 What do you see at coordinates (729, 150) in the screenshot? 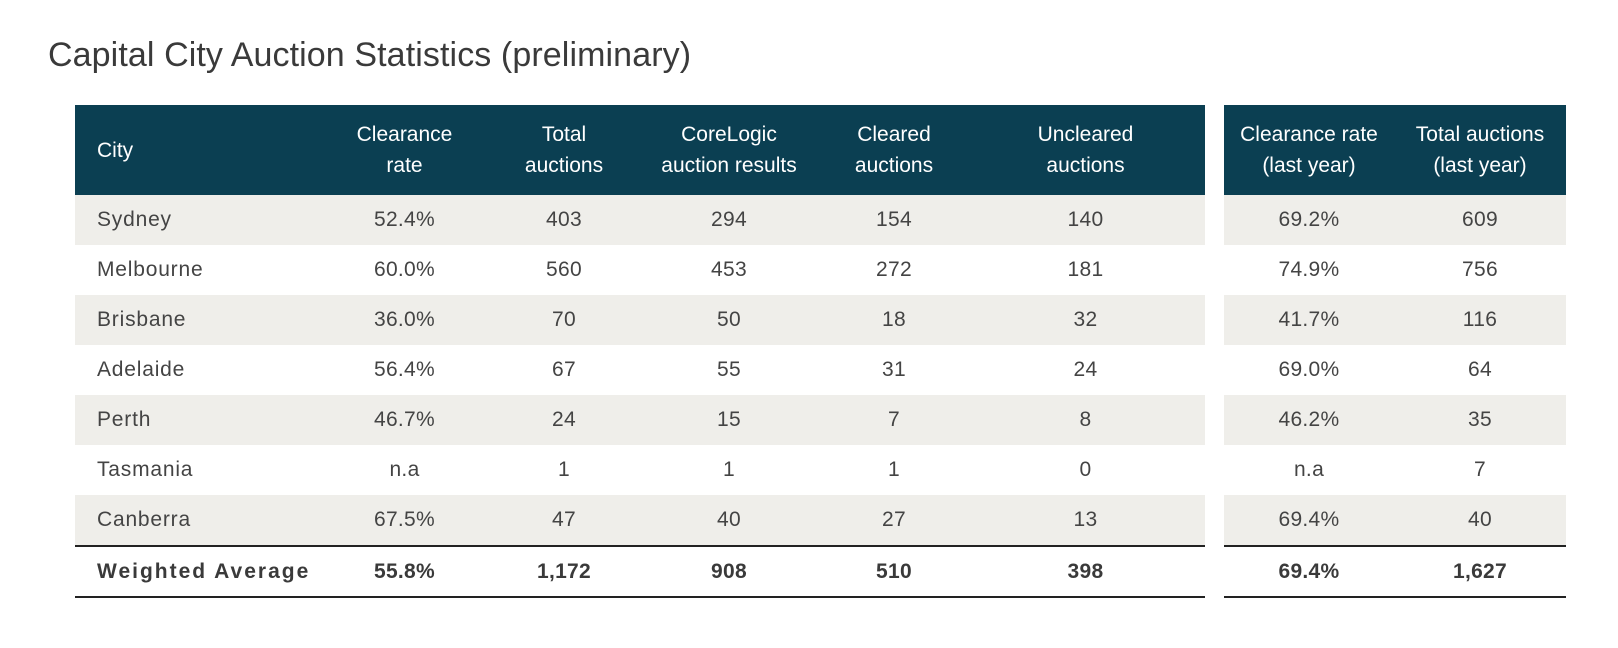
I see `header-corelogic-results: CoreLogic auction results` at bounding box center [729, 150].